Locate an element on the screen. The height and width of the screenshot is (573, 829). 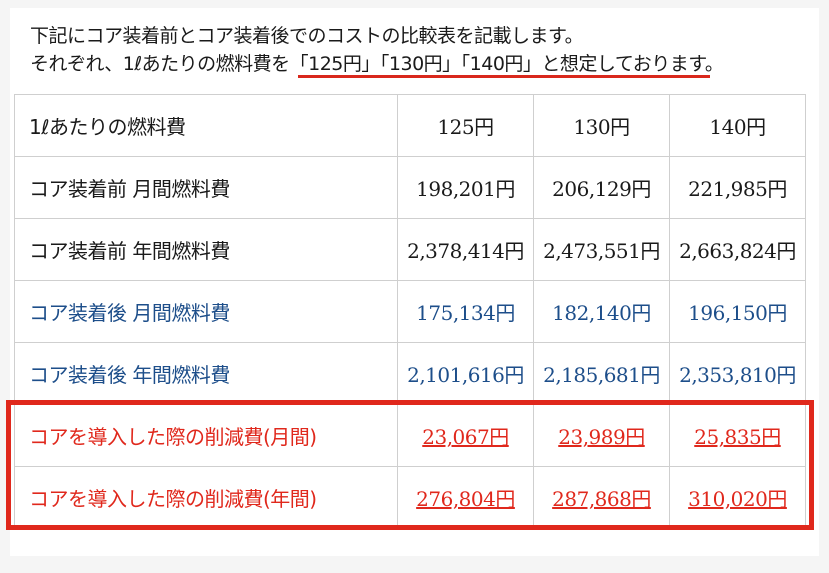
row-label: コア装着後 月間燃料費 is located at coordinates (206, 311).